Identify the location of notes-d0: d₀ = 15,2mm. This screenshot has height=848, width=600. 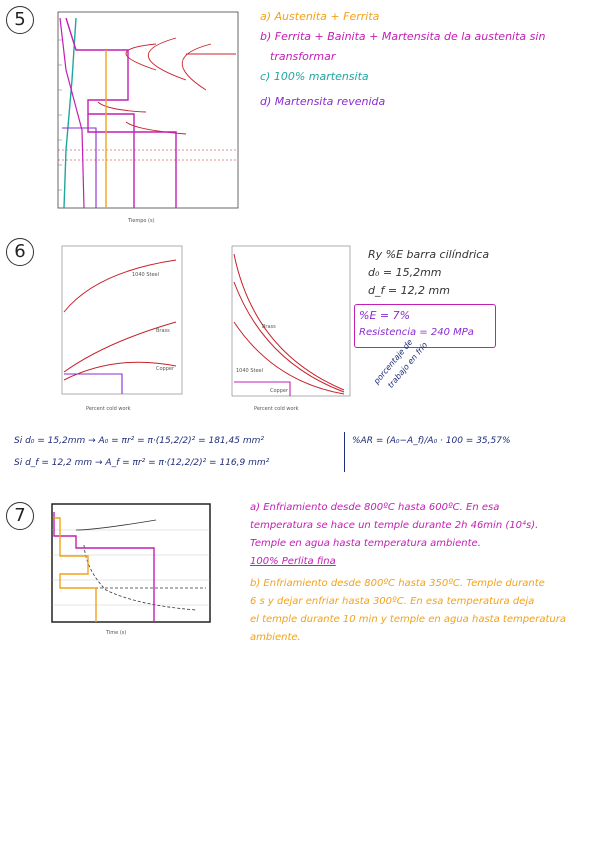
(405, 272).